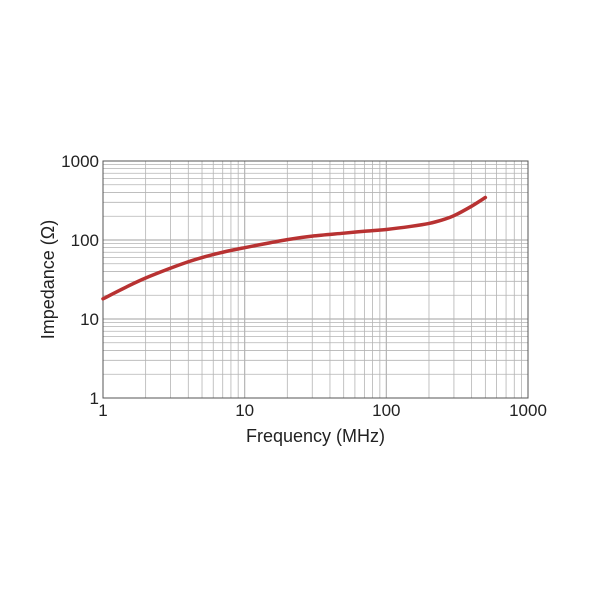 The image size is (591, 591). What do you see at coordinates (315, 436) in the screenshot?
I see `x-axis-title: Frequency (MHz)` at bounding box center [315, 436].